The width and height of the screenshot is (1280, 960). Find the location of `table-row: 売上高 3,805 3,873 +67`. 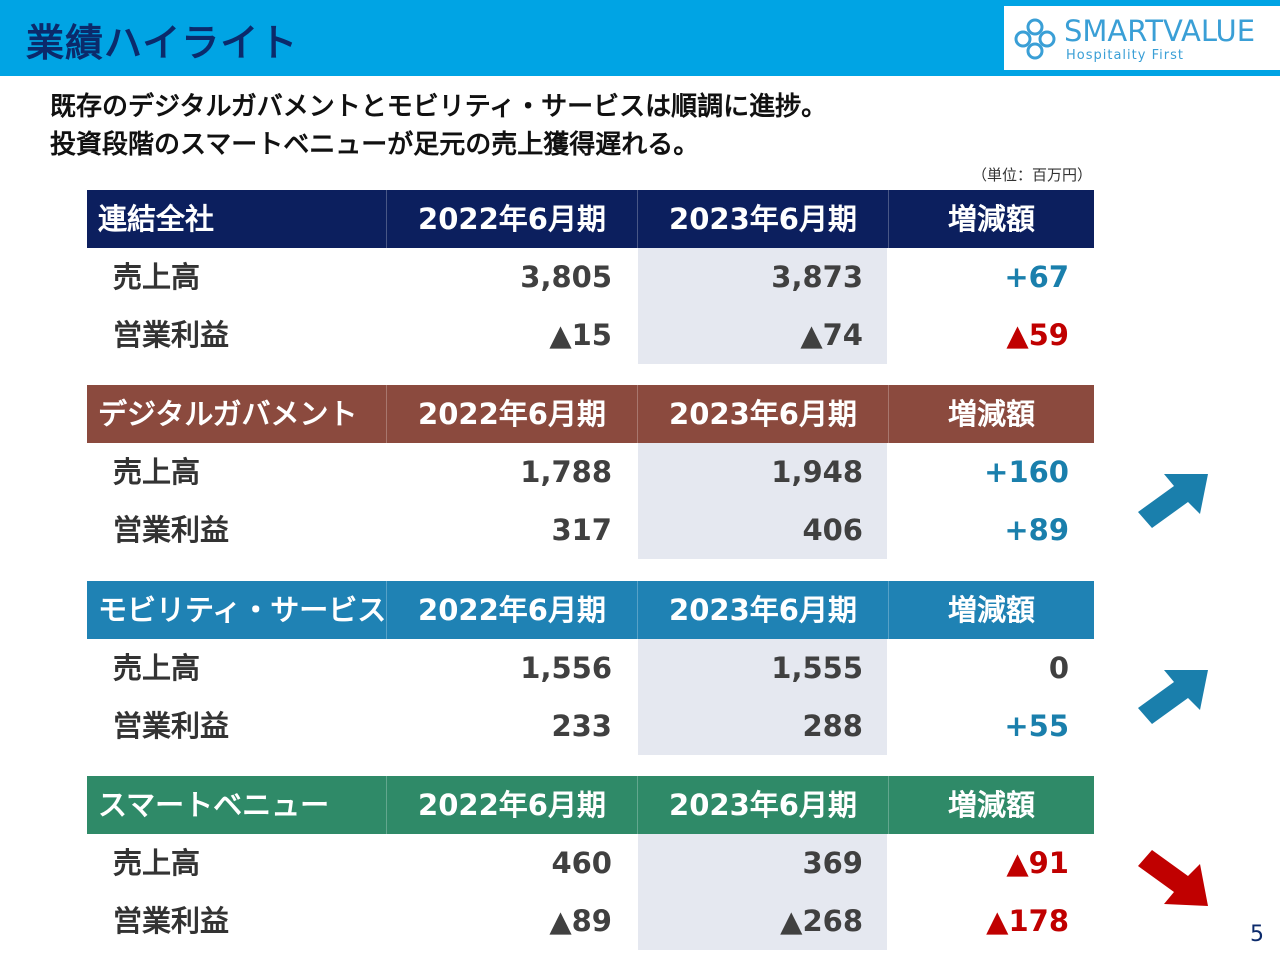

table-row: 売上高 3,805 3,873 +67 is located at coordinates (590, 277).